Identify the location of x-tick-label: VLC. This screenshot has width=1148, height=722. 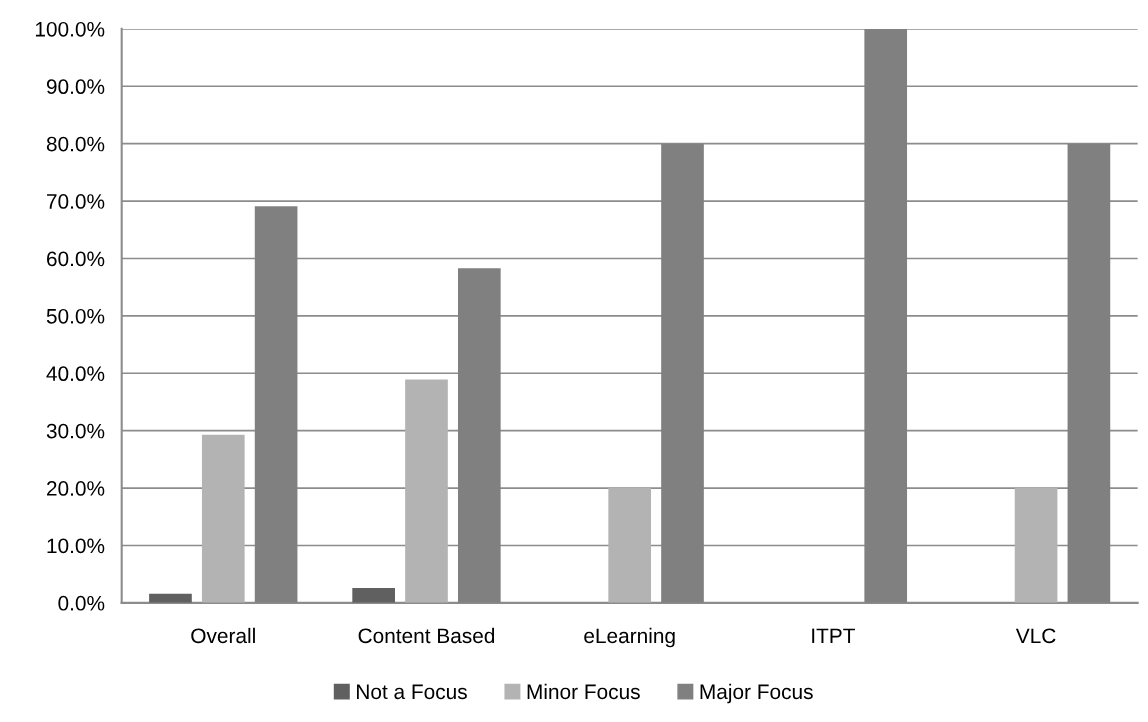
(1035, 636).